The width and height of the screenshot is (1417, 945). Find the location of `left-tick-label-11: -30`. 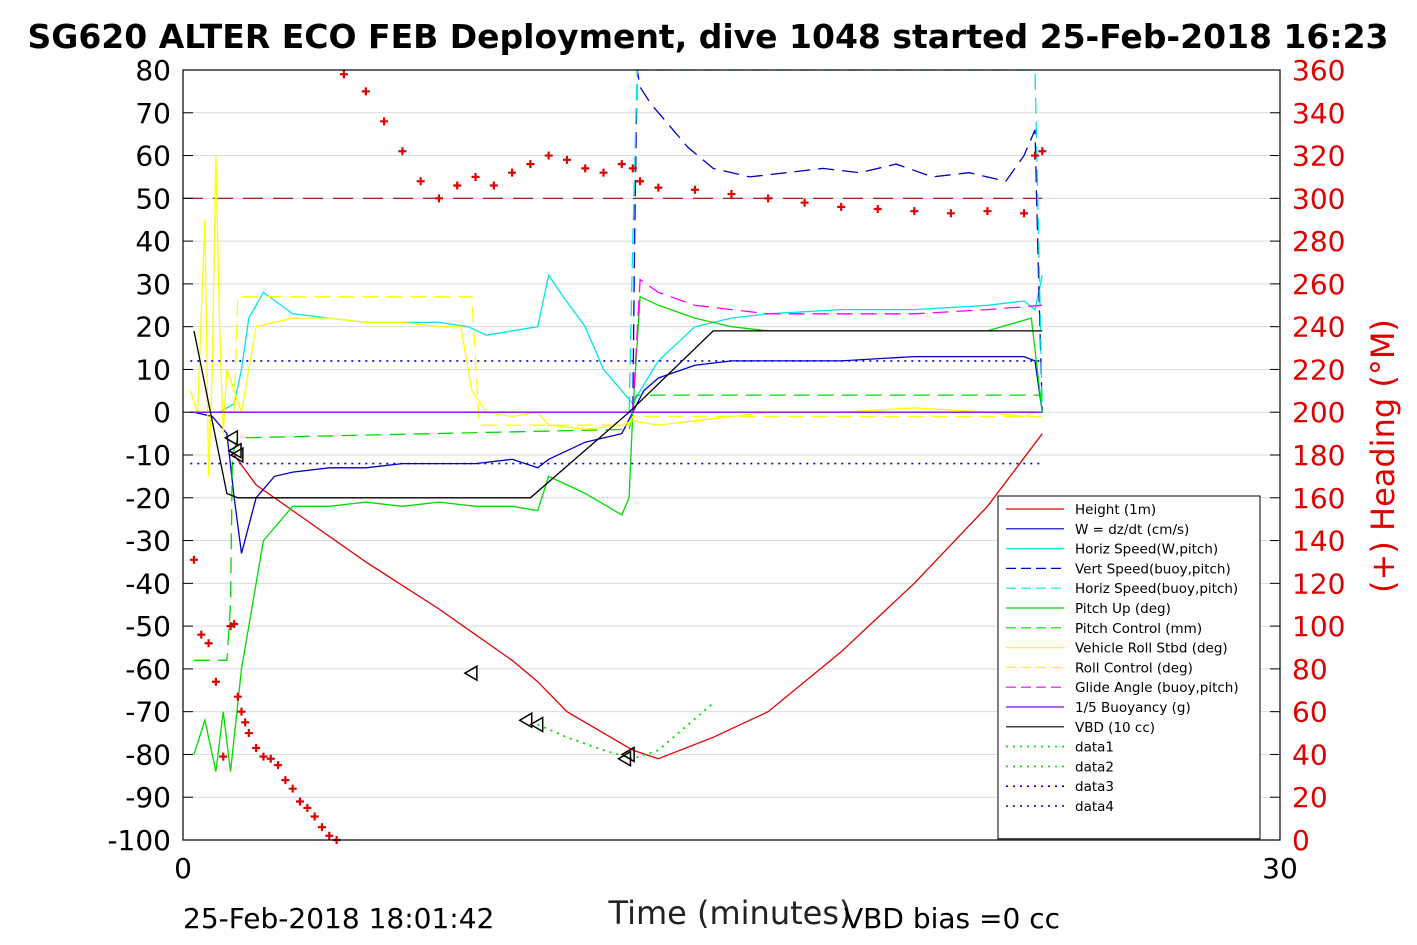

left-tick-label-11: -30 is located at coordinates (148, 541).